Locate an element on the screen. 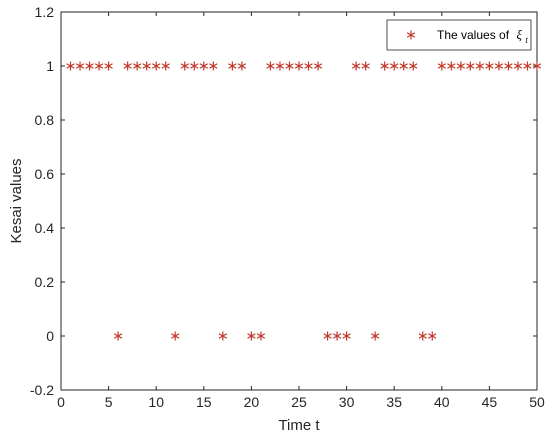 The width and height of the screenshot is (550, 438). x-tick-label: 30 is located at coordinates (347, 402).